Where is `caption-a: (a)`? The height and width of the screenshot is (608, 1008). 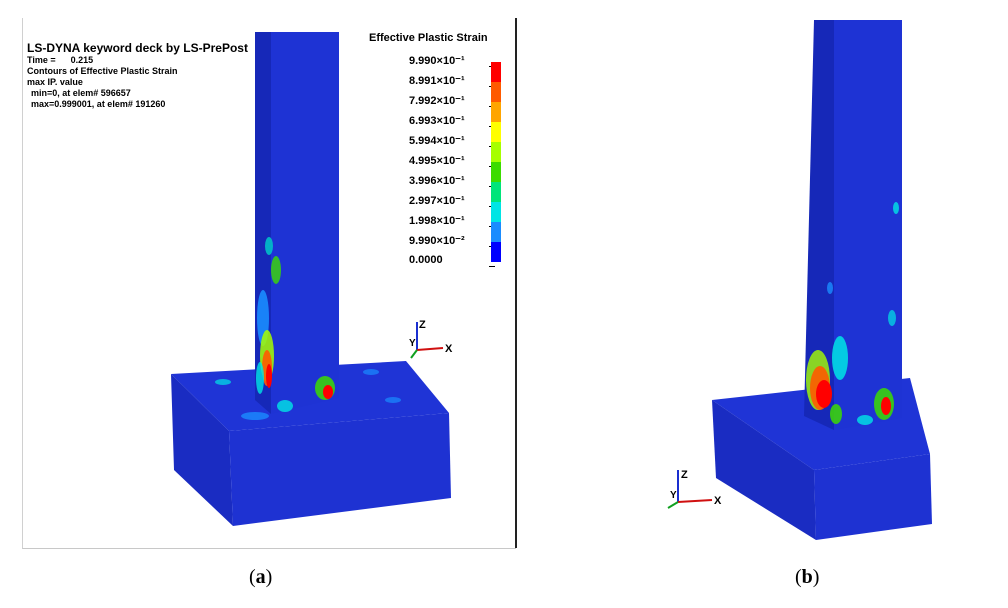 caption-a: (a) is located at coordinates (261, 577).